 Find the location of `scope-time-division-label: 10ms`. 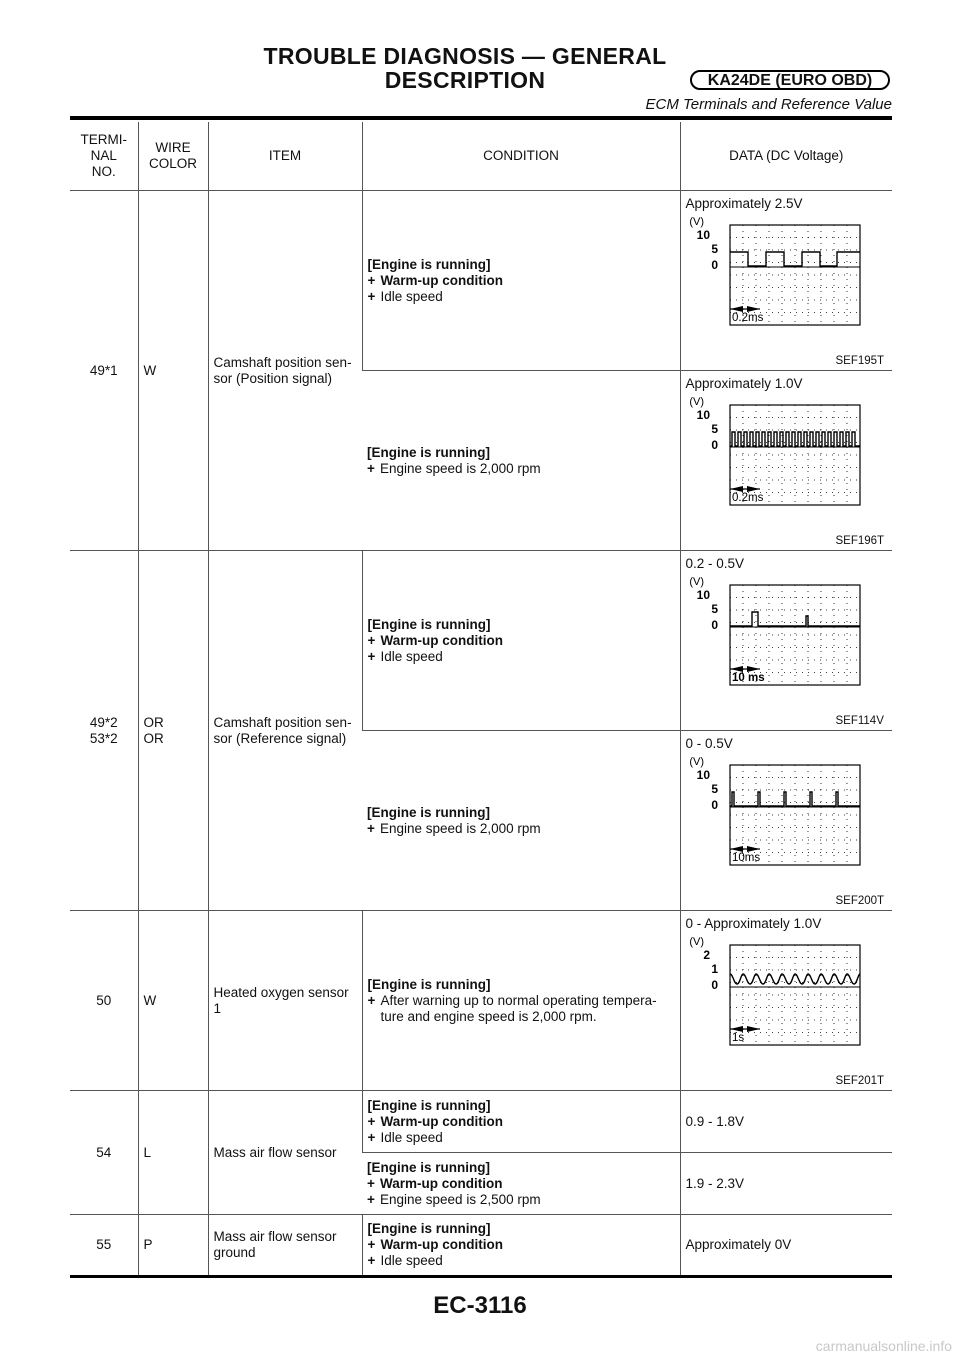

scope-time-division-label: 10ms is located at coordinates (746, 858).